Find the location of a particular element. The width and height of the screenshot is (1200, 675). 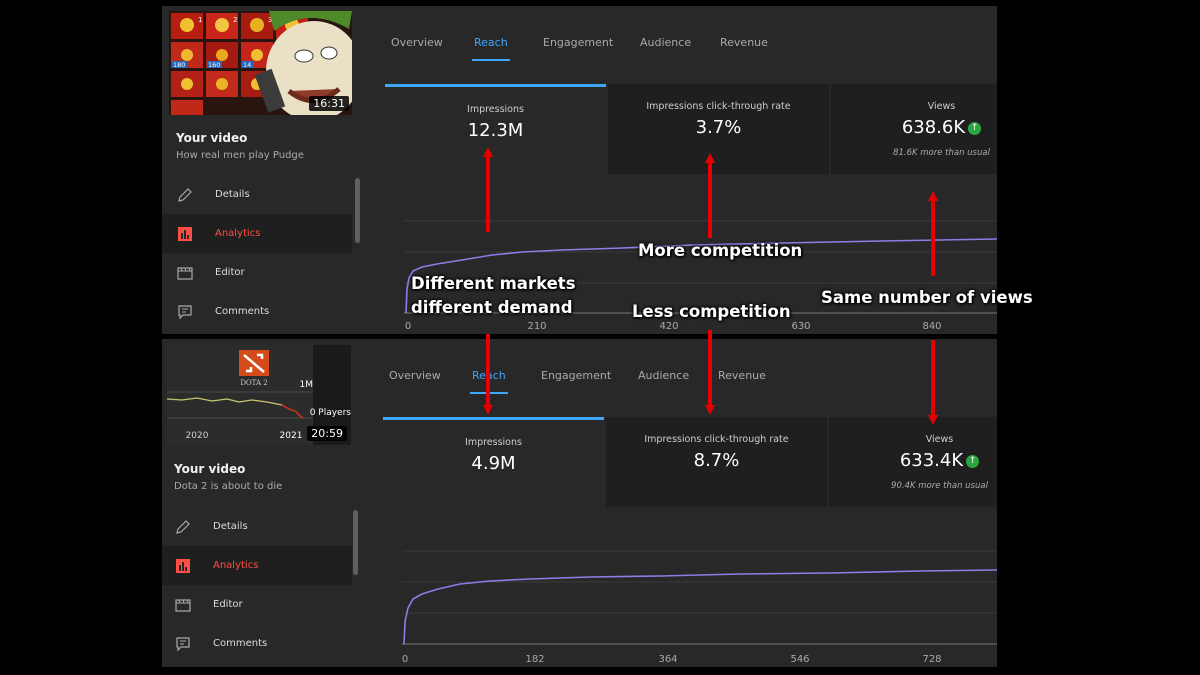

metric-impressions: Impressions 12.3M is located at coordinates (495, 129).